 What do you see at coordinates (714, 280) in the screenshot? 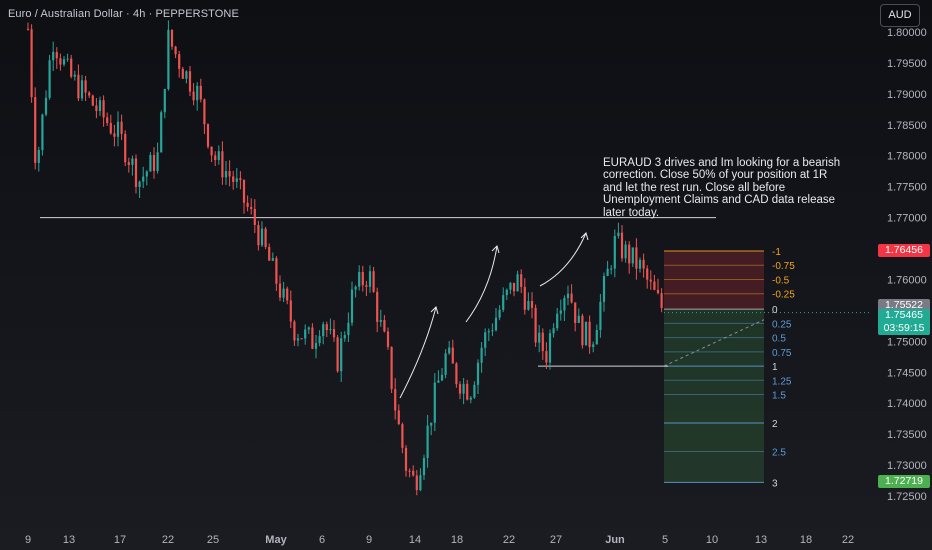
I see `risk-zone` at bounding box center [714, 280].